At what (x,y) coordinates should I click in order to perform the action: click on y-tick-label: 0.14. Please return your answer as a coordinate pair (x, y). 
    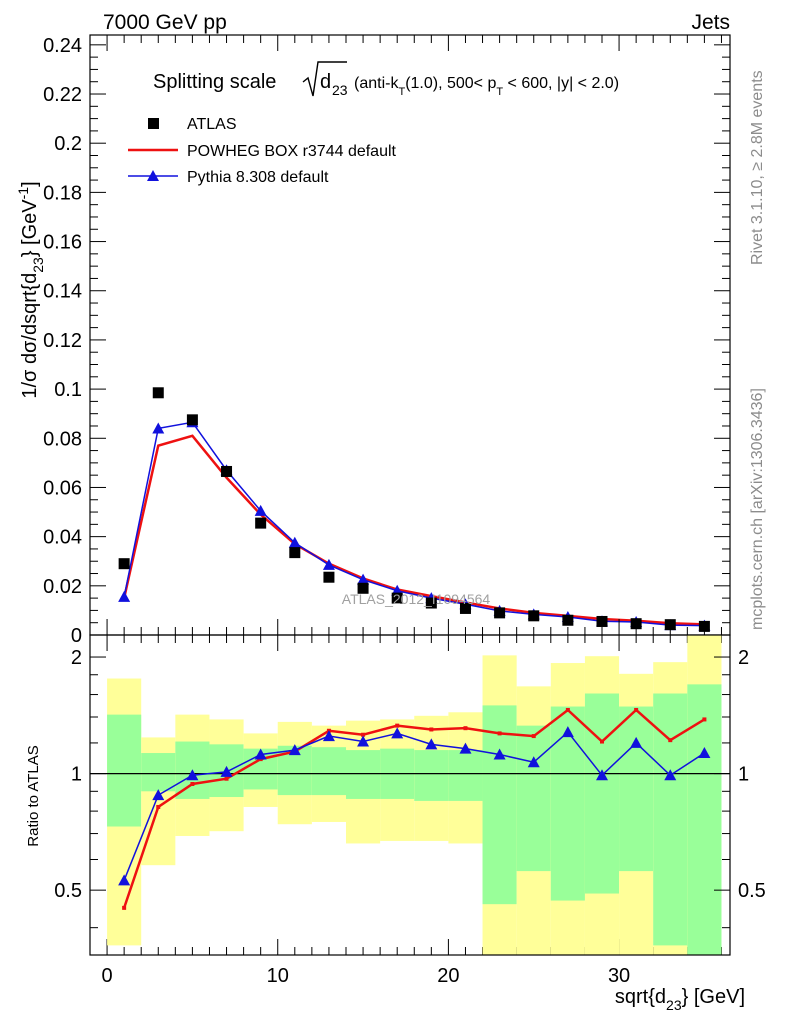
    Looking at the image, I should click on (62, 292).